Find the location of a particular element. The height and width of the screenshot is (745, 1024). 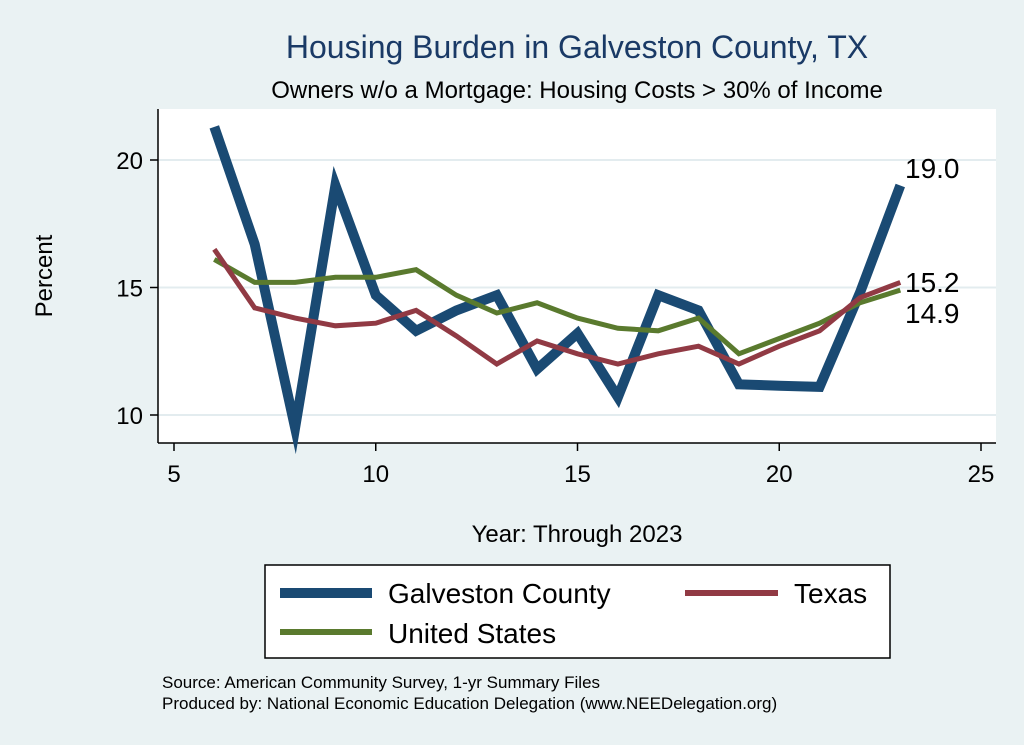

legend-label-galveston: Galveston County is located at coordinates (499, 593).